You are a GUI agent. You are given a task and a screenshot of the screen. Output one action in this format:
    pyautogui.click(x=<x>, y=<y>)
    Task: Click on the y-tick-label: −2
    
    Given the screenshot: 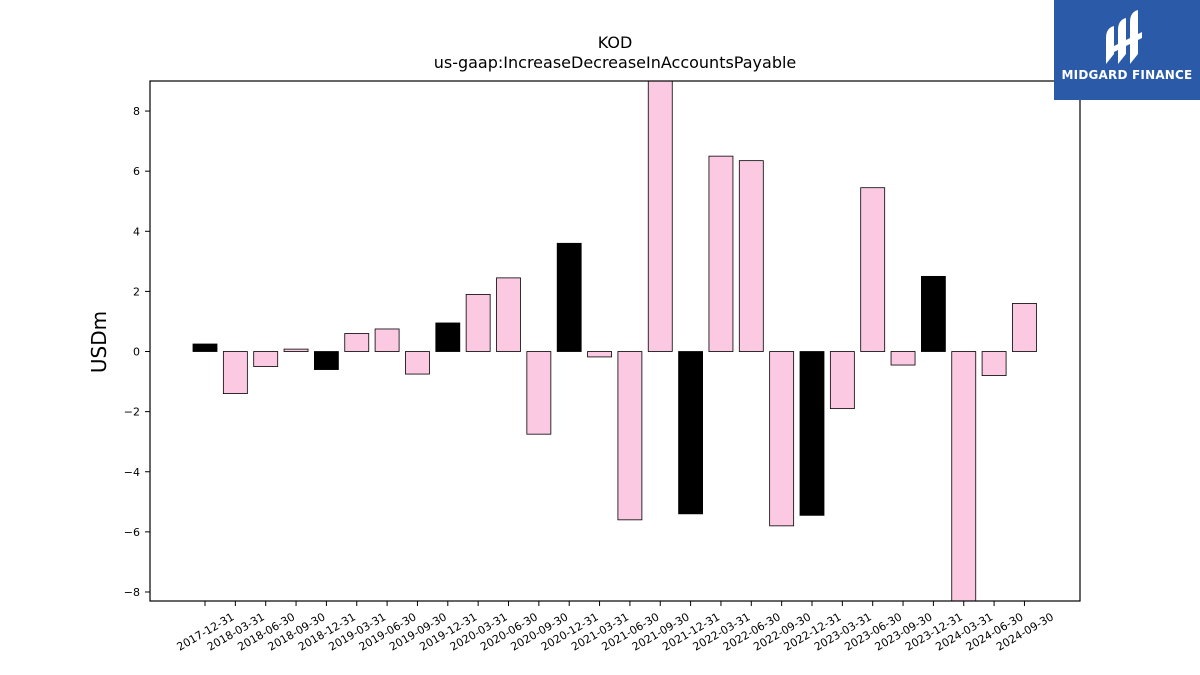 What is the action you would take?
    pyautogui.click(x=132, y=412)
    